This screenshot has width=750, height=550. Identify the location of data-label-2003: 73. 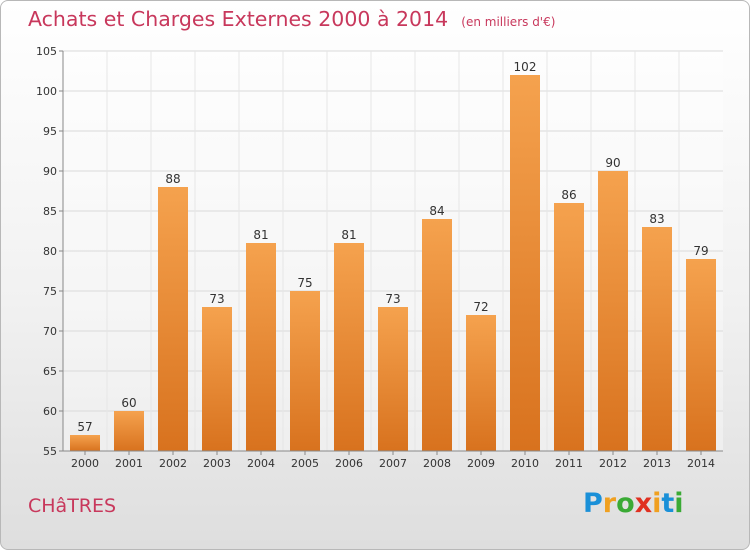
(216, 299).